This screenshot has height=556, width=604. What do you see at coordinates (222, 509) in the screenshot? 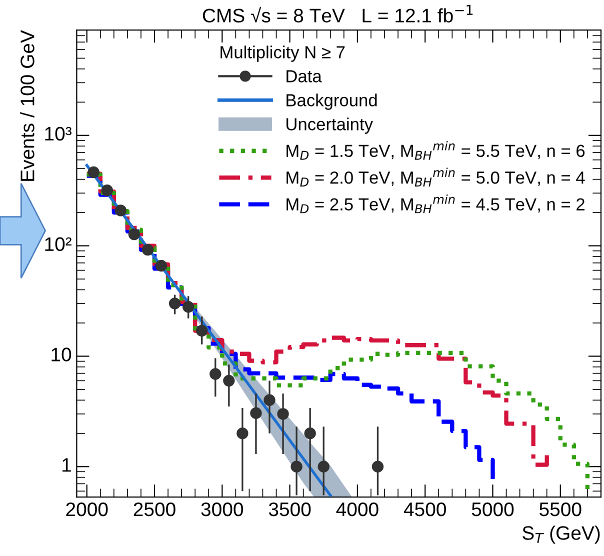
I see `x-tick-label: 3000` at bounding box center [222, 509].